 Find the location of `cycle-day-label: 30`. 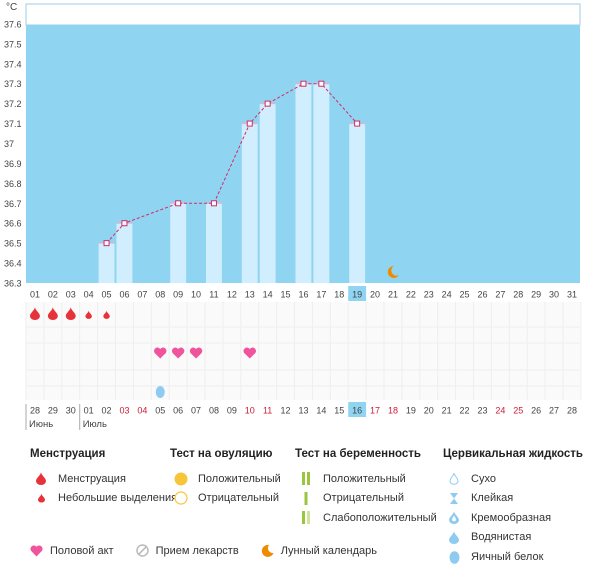

cycle-day-label: 30 is located at coordinates (554, 295).